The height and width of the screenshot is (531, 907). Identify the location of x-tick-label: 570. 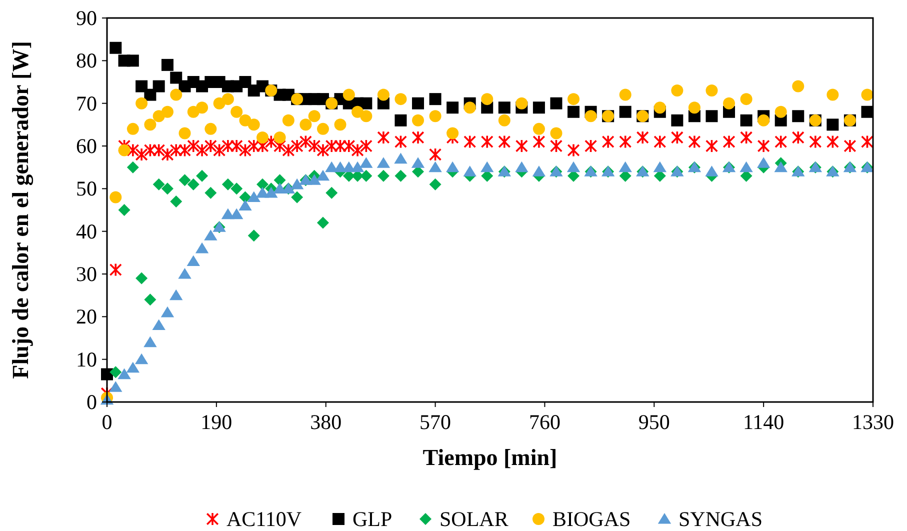
(436, 422).